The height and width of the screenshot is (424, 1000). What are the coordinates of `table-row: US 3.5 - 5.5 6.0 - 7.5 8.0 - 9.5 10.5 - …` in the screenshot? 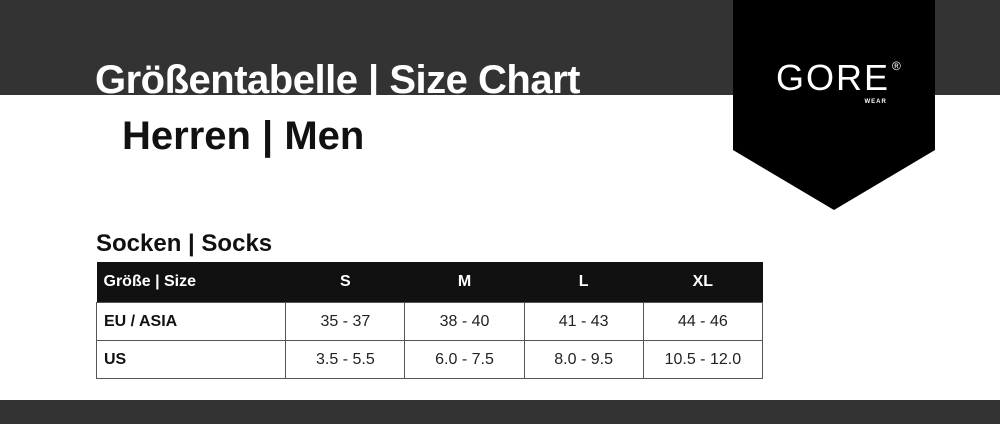 It's located at (429, 359).